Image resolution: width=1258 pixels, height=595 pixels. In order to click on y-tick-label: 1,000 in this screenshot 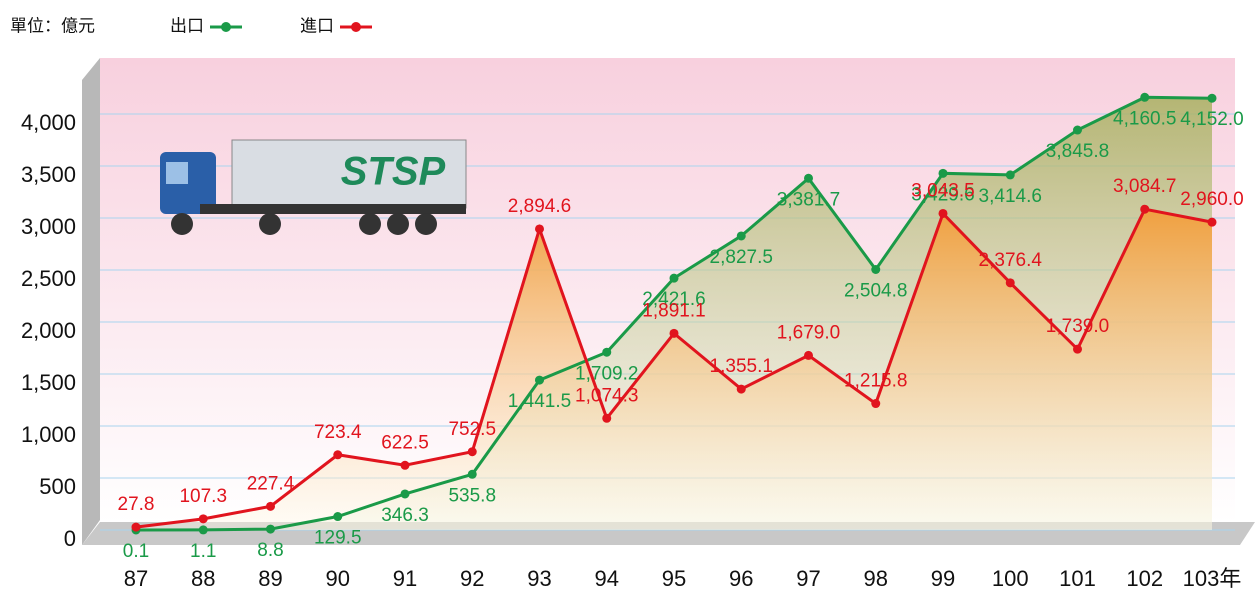, I will do `click(48, 434)`.